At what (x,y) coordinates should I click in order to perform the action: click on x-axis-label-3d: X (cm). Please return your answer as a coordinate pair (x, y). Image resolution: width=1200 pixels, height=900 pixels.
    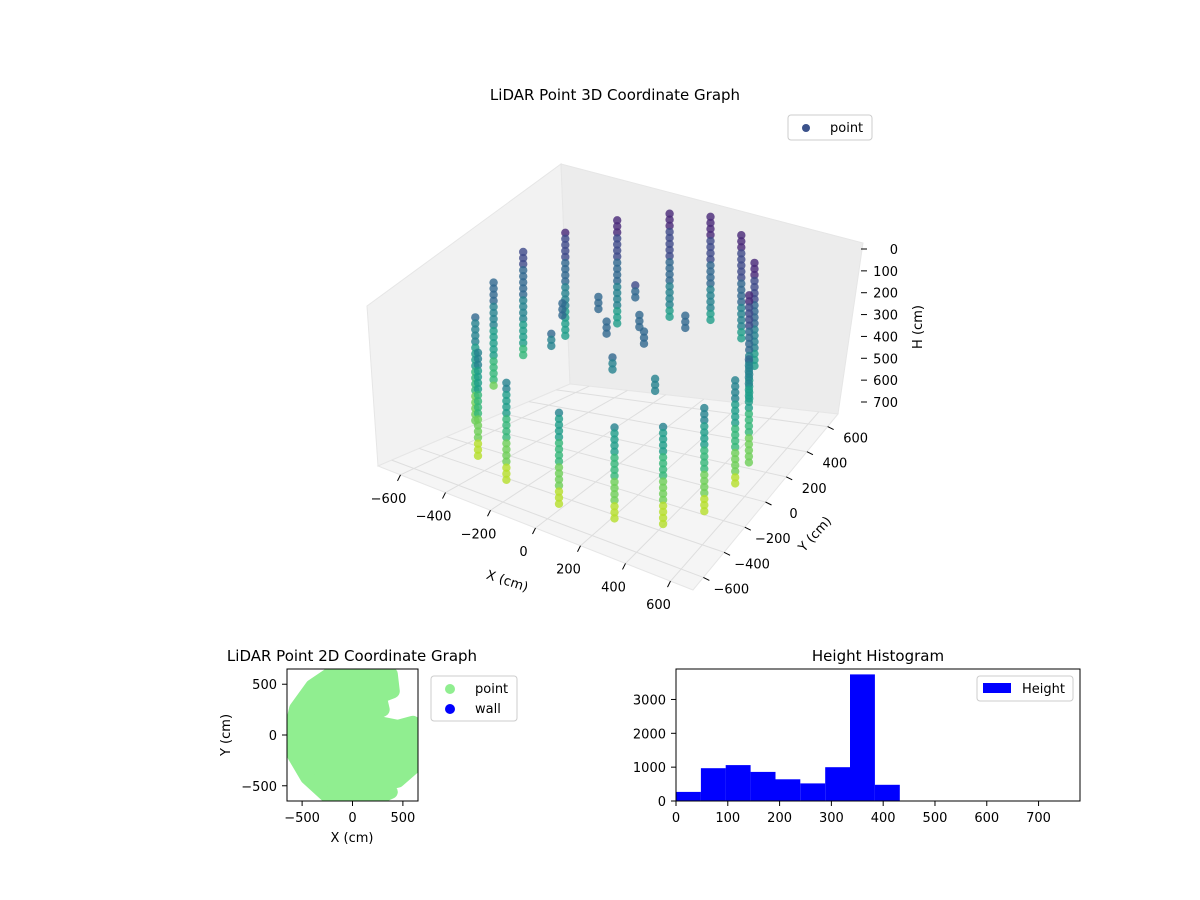
    Looking at the image, I should click on (507, 582).